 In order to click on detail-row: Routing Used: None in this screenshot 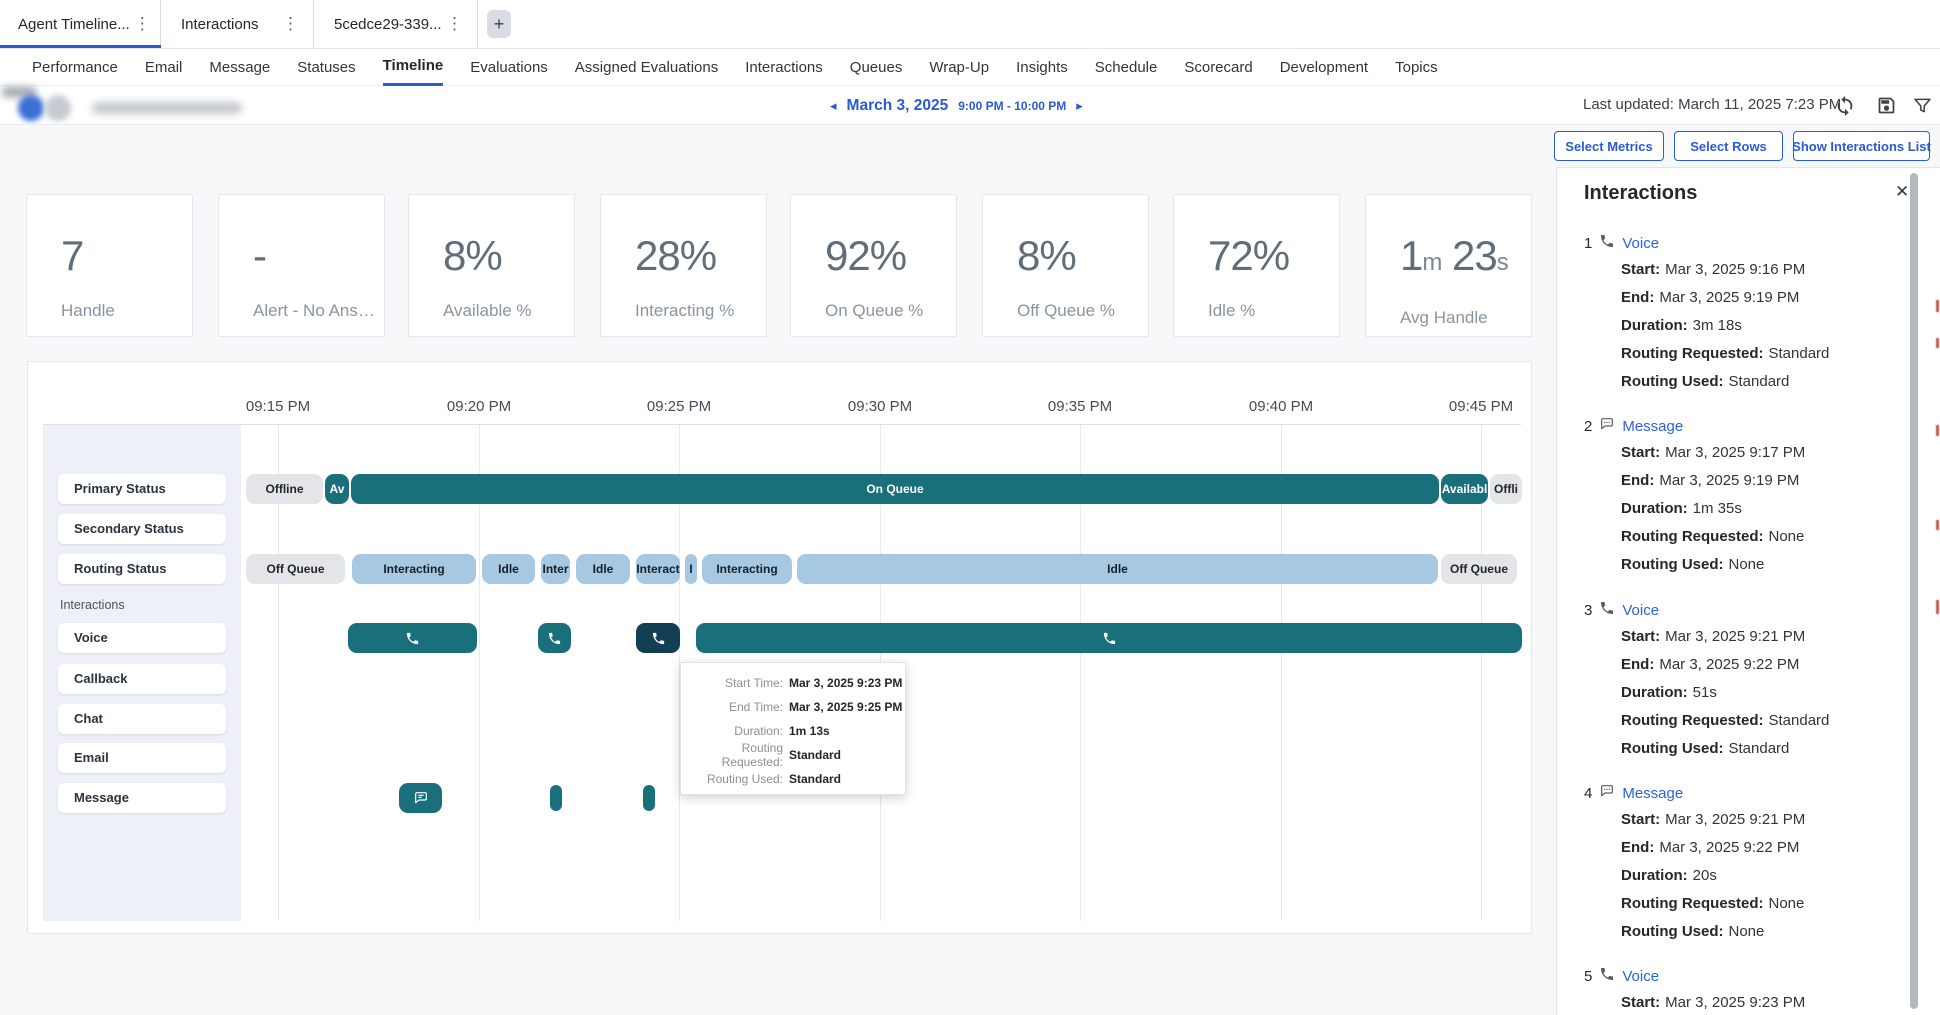, I will do `click(1693, 564)`.